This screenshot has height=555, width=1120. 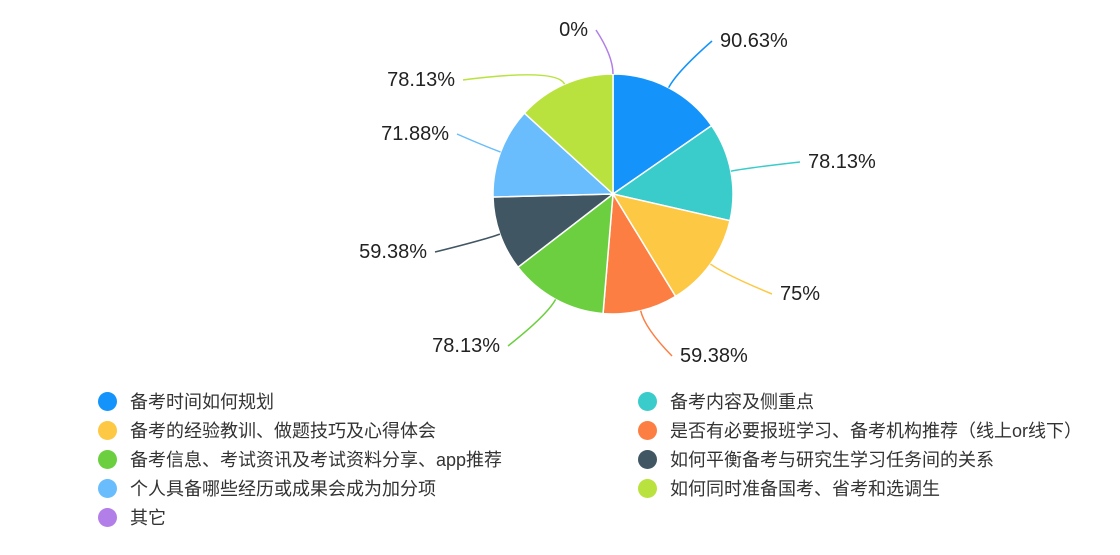 I want to click on legend-label: 是否有必要报班学习、备考机构推荐（线上or线下）, so click(x=876, y=431).